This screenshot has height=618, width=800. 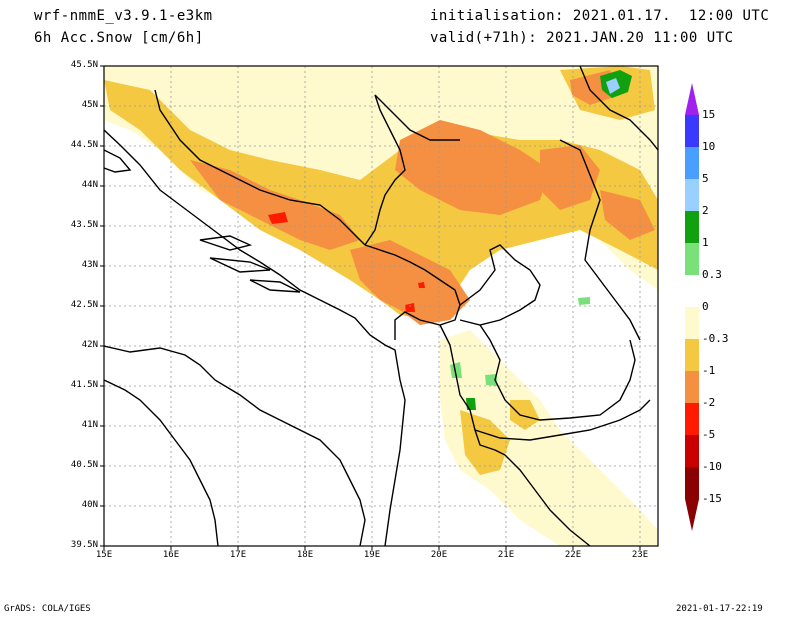 I want to click on albania-border, so click(x=472, y=390).